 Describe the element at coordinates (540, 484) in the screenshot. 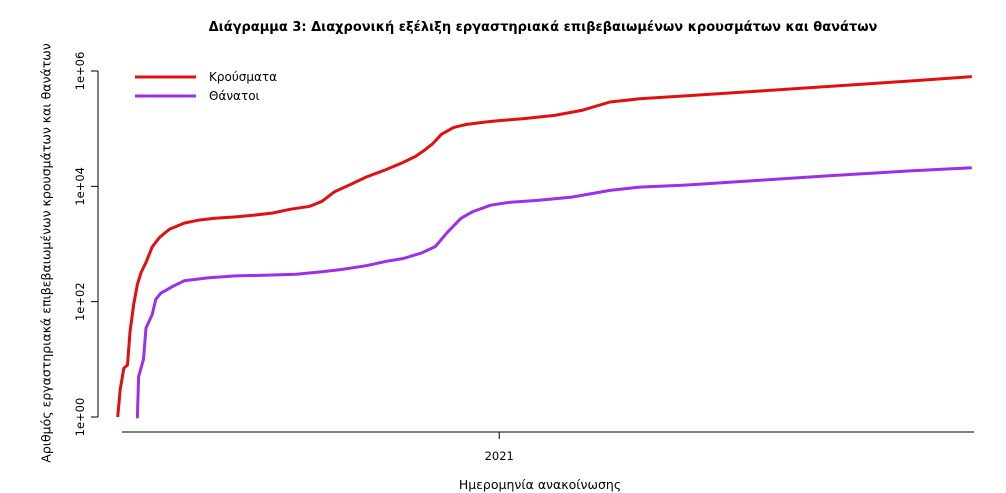

I see `x-axis-title: Ημερομηνία ανακοίνωσης` at that location.